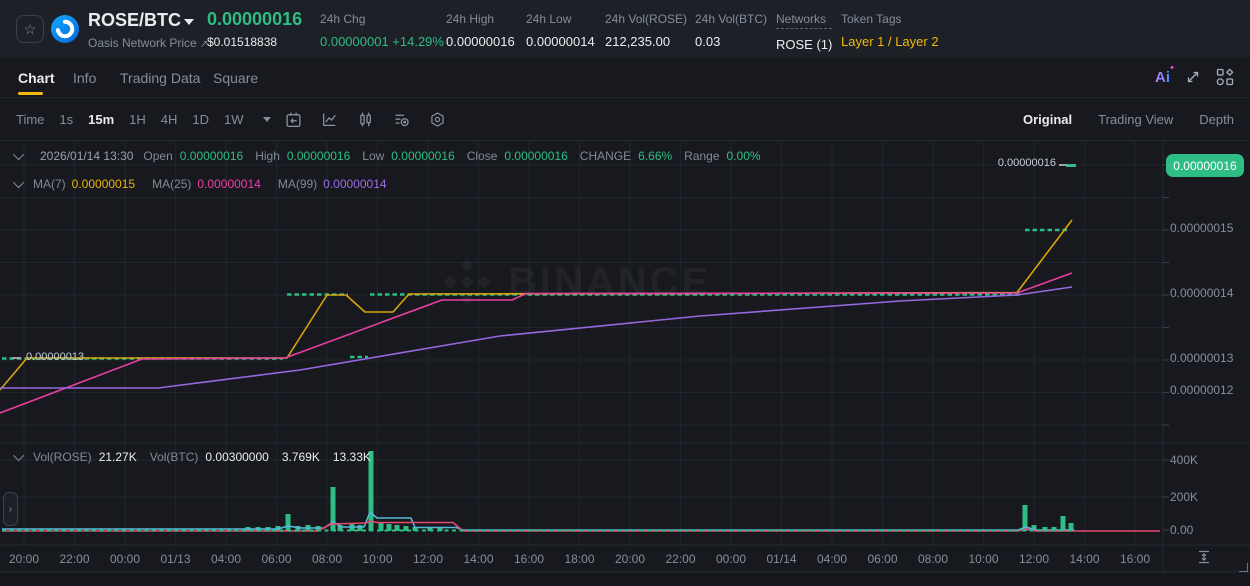 Image resolution: width=1250 pixels, height=586 pixels. What do you see at coordinates (1165, 75) in the screenshot?
I see `ai-assistant-button: Ai ✦` at bounding box center [1165, 75].